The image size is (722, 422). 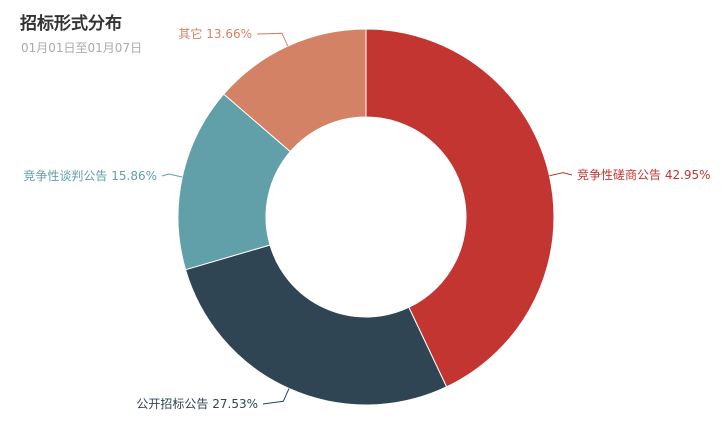 What do you see at coordinates (71, 24) in the screenshot?
I see `chart-title: 招标形式分布` at bounding box center [71, 24].